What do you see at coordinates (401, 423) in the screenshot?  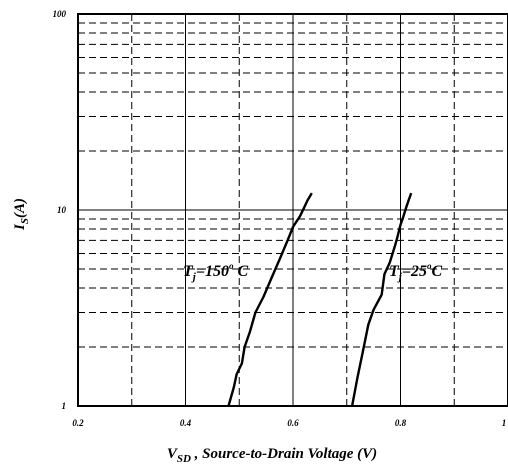 I see `x-tick-label: 0.8` at bounding box center [401, 423].